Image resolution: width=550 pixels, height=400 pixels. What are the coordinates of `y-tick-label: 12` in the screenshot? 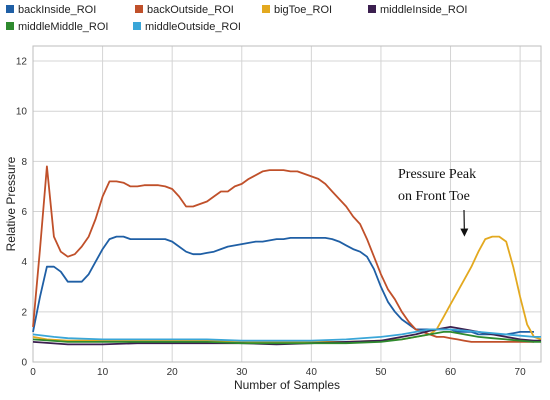 It's located at (22, 62).